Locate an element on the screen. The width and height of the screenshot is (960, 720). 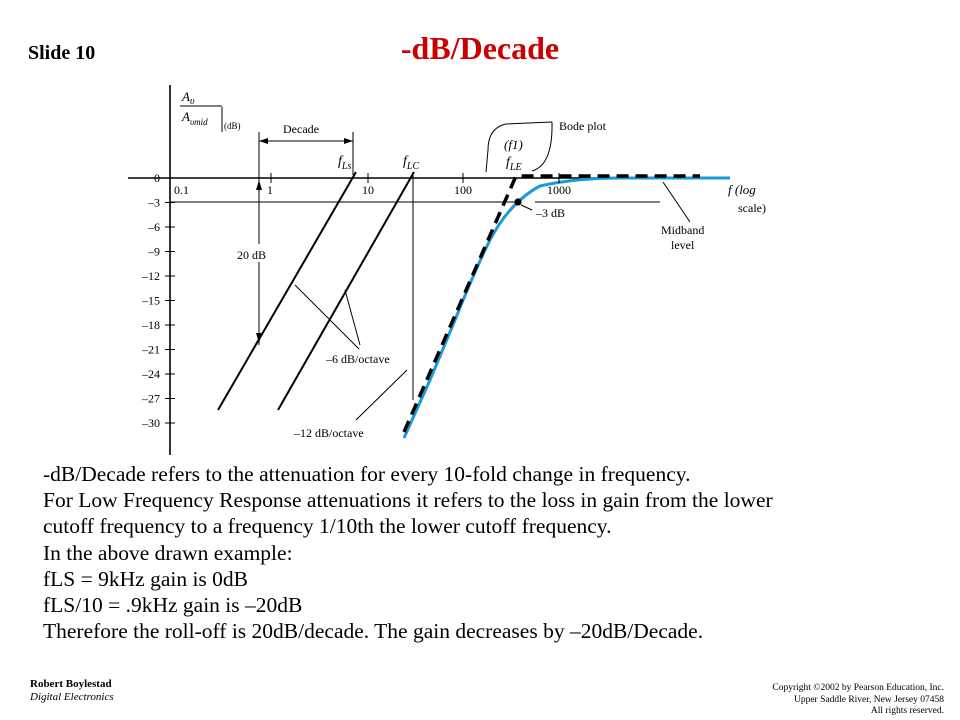
y-tick-label: 0 is located at coordinates (157, 178).